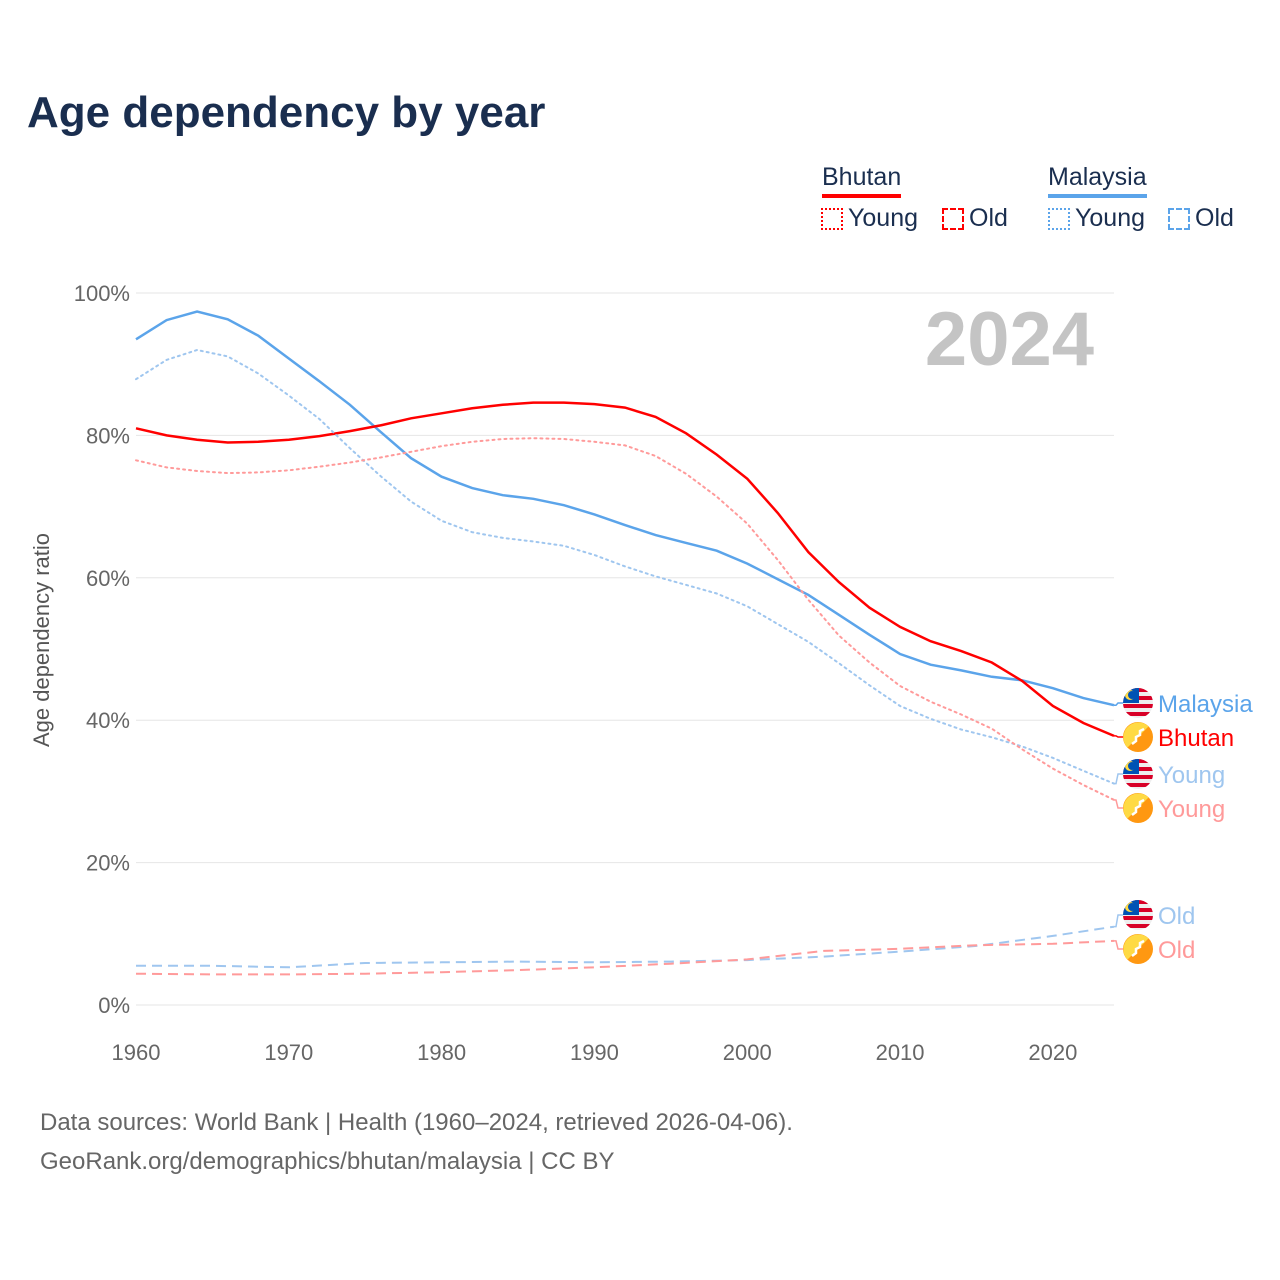  What do you see at coordinates (862, 180) in the screenshot?
I see `legend-bhutan: Bhutan` at bounding box center [862, 180].